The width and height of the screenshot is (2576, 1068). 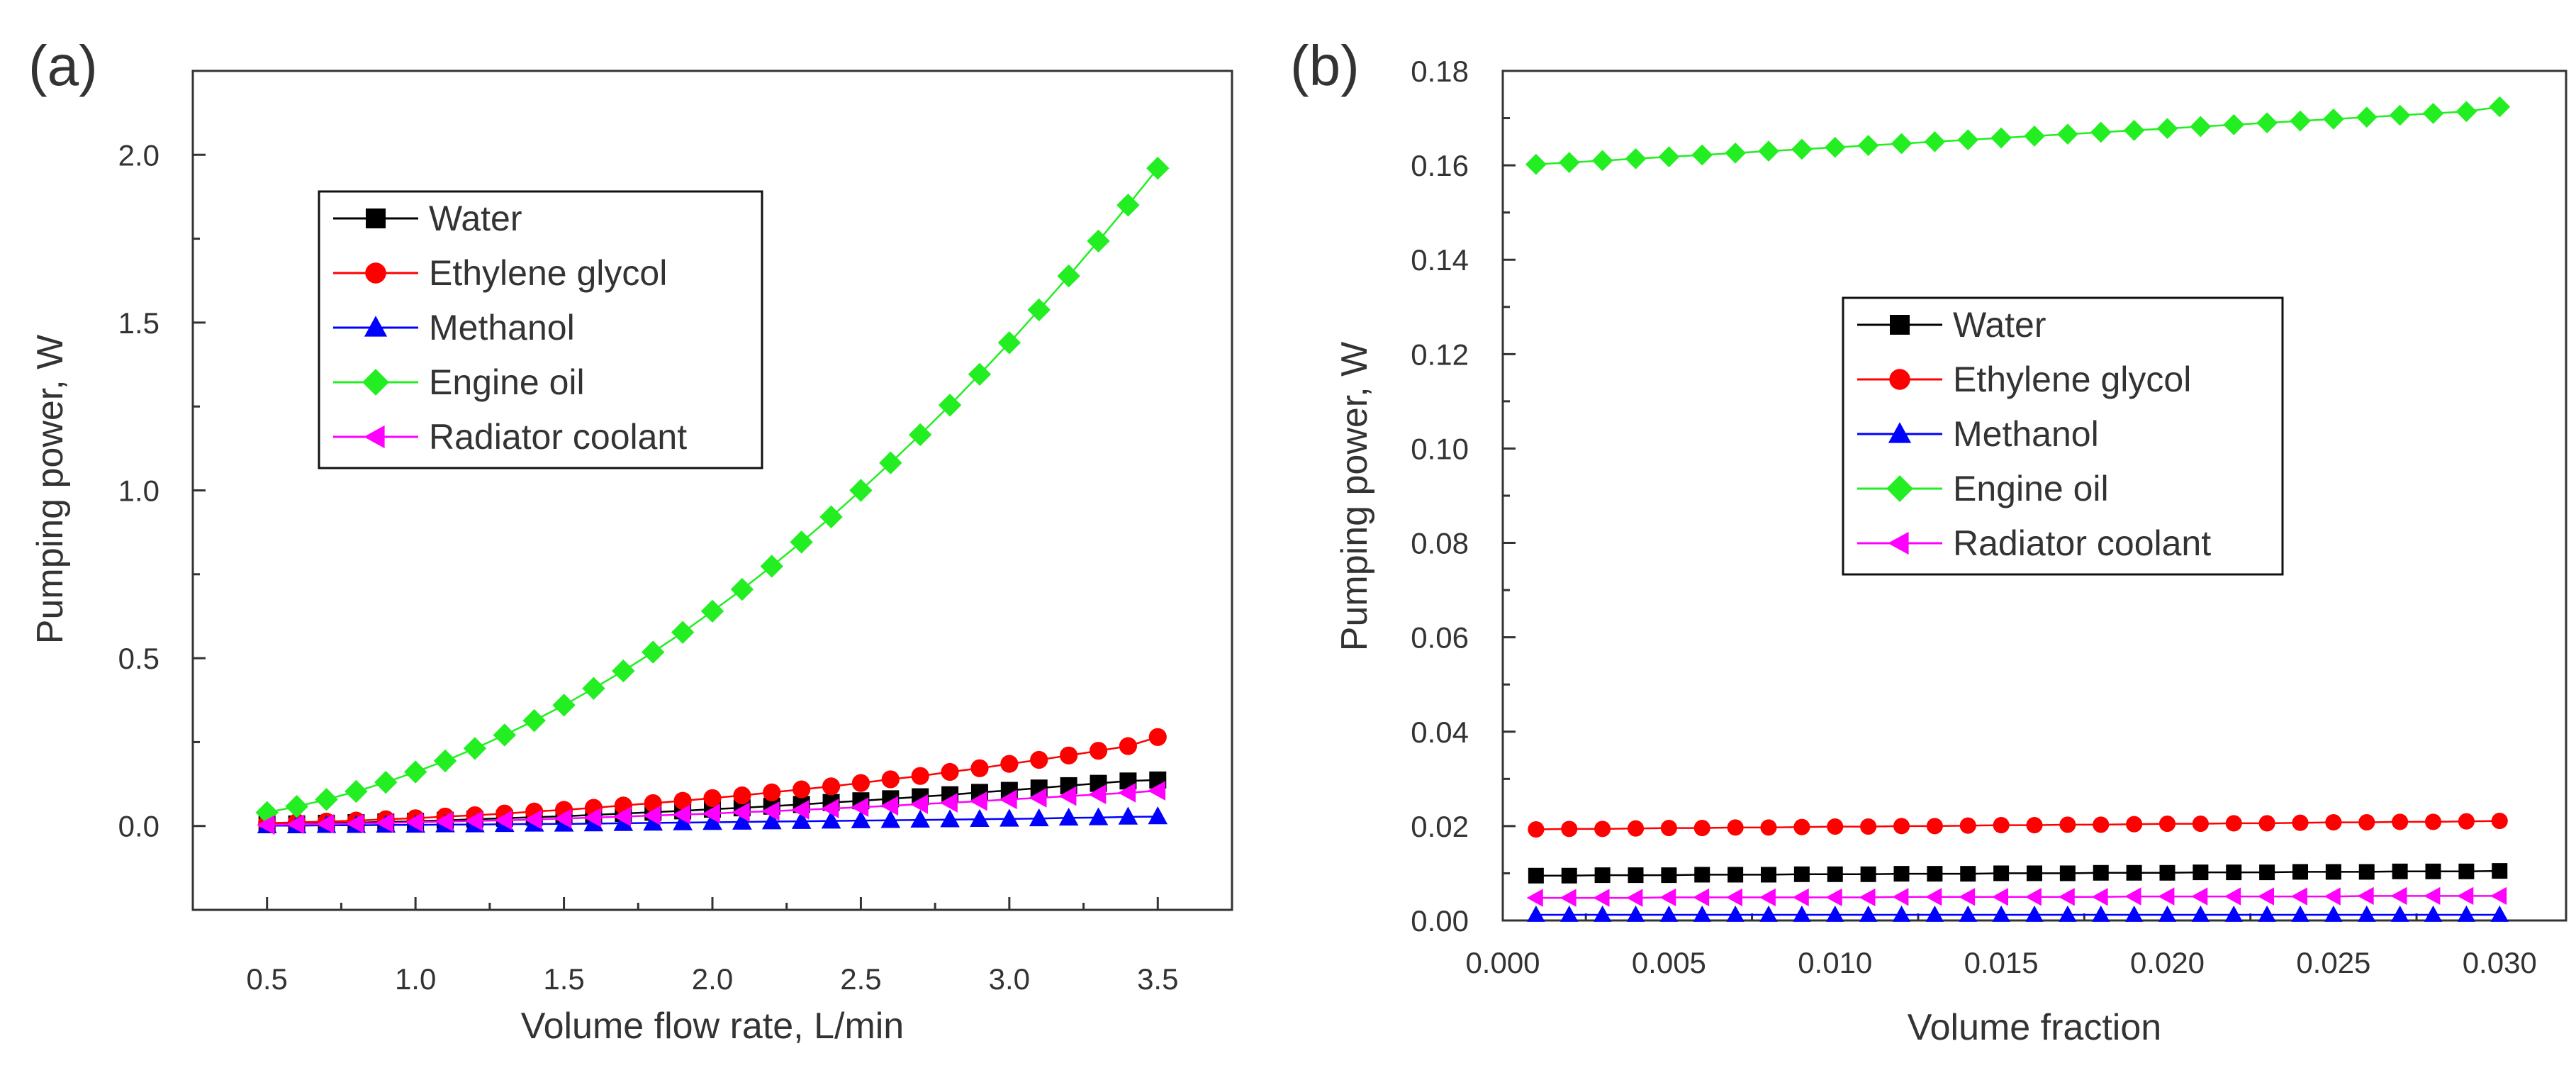 I want to click on legend-label: Methanol, so click(x=2026, y=434).